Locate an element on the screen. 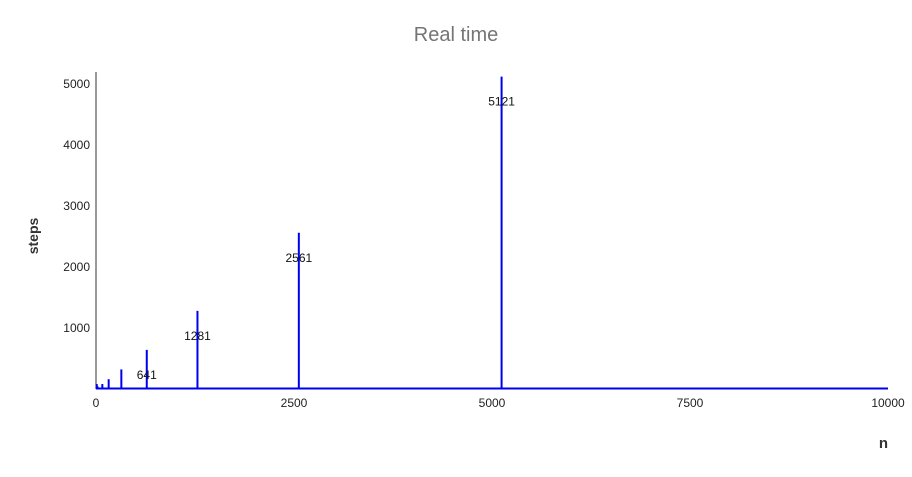  chart-title: Real time is located at coordinates (456, 35).